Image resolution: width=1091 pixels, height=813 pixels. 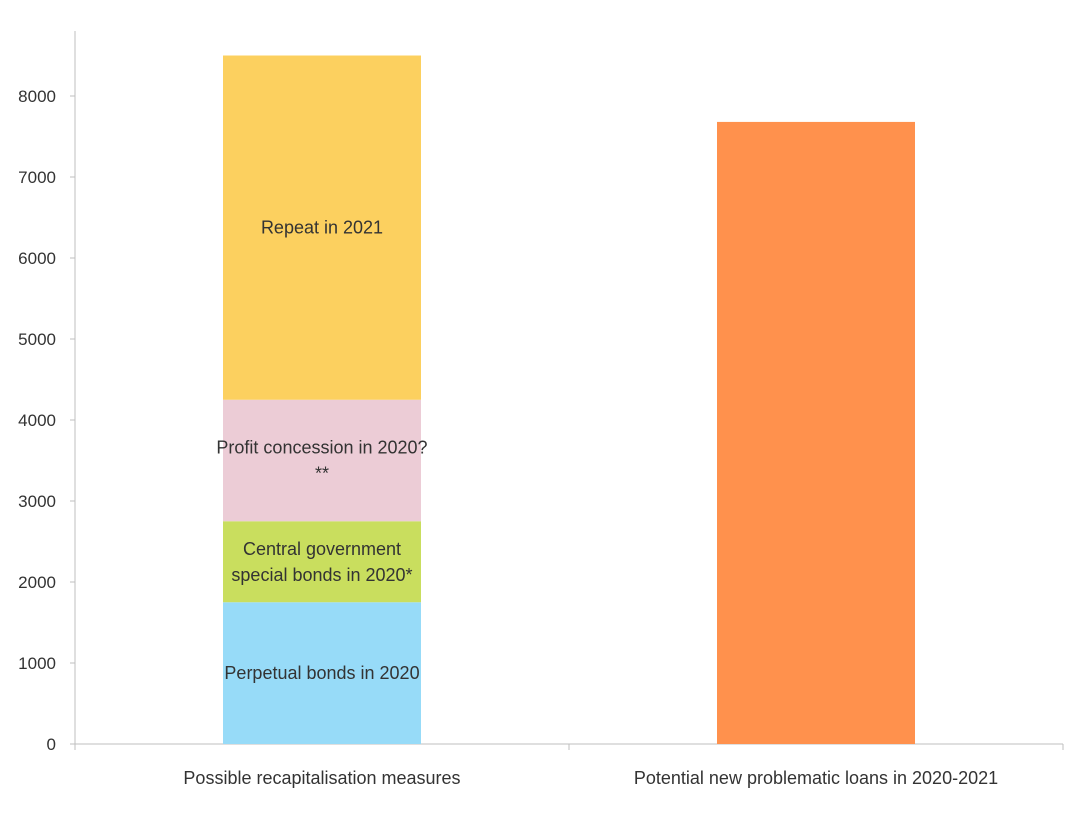 I want to click on segment-label: Central government, so click(x=322, y=549).